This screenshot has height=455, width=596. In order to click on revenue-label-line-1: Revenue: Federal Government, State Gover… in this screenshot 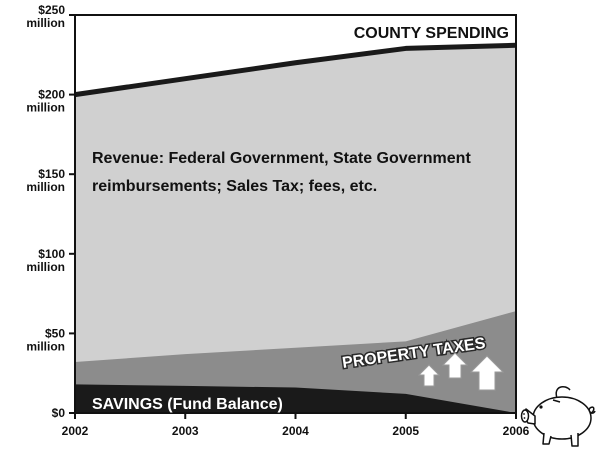, I will do `click(281, 158)`.